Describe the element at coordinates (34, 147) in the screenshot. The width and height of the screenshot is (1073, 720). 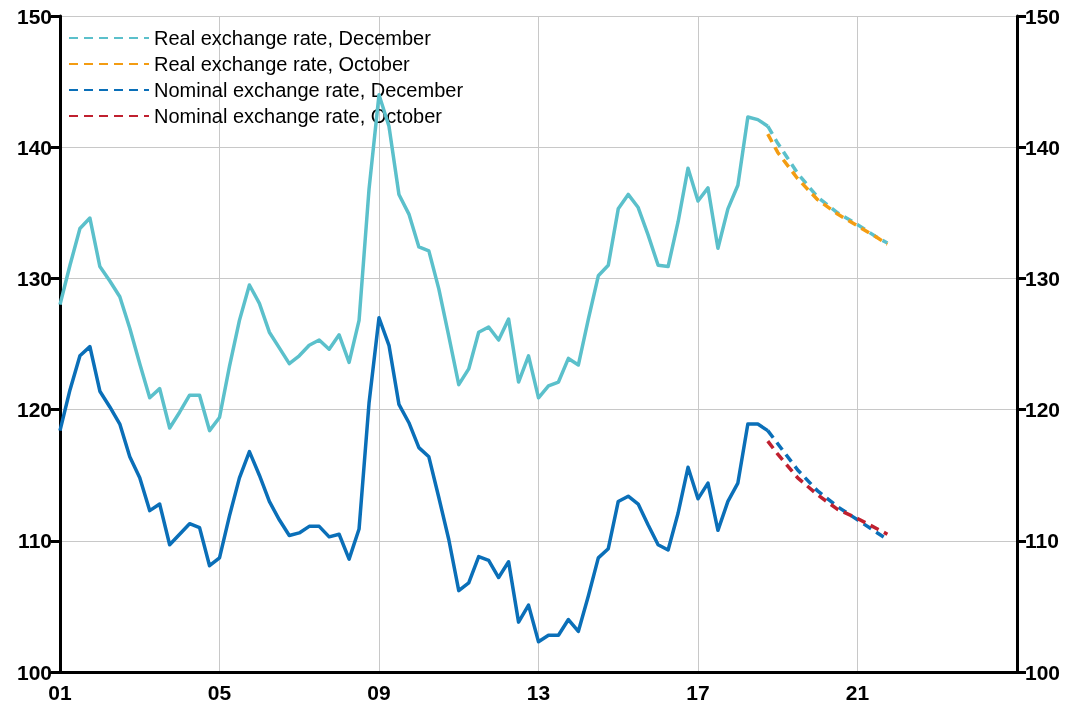
I see `y-tick-label: 140` at that location.